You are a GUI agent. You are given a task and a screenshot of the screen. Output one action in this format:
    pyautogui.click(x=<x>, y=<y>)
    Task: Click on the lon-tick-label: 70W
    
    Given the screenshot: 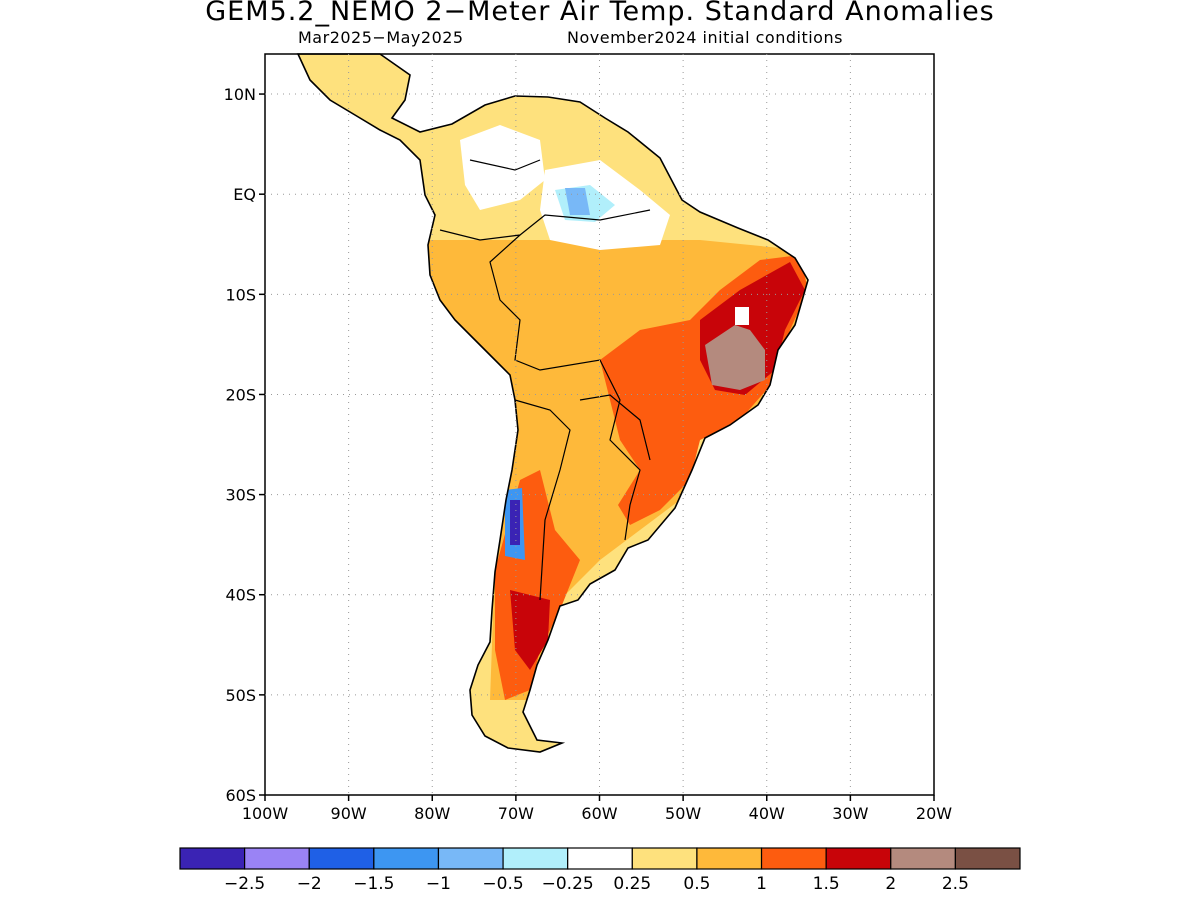 What is the action you would take?
    pyautogui.click(x=516, y=813)
    